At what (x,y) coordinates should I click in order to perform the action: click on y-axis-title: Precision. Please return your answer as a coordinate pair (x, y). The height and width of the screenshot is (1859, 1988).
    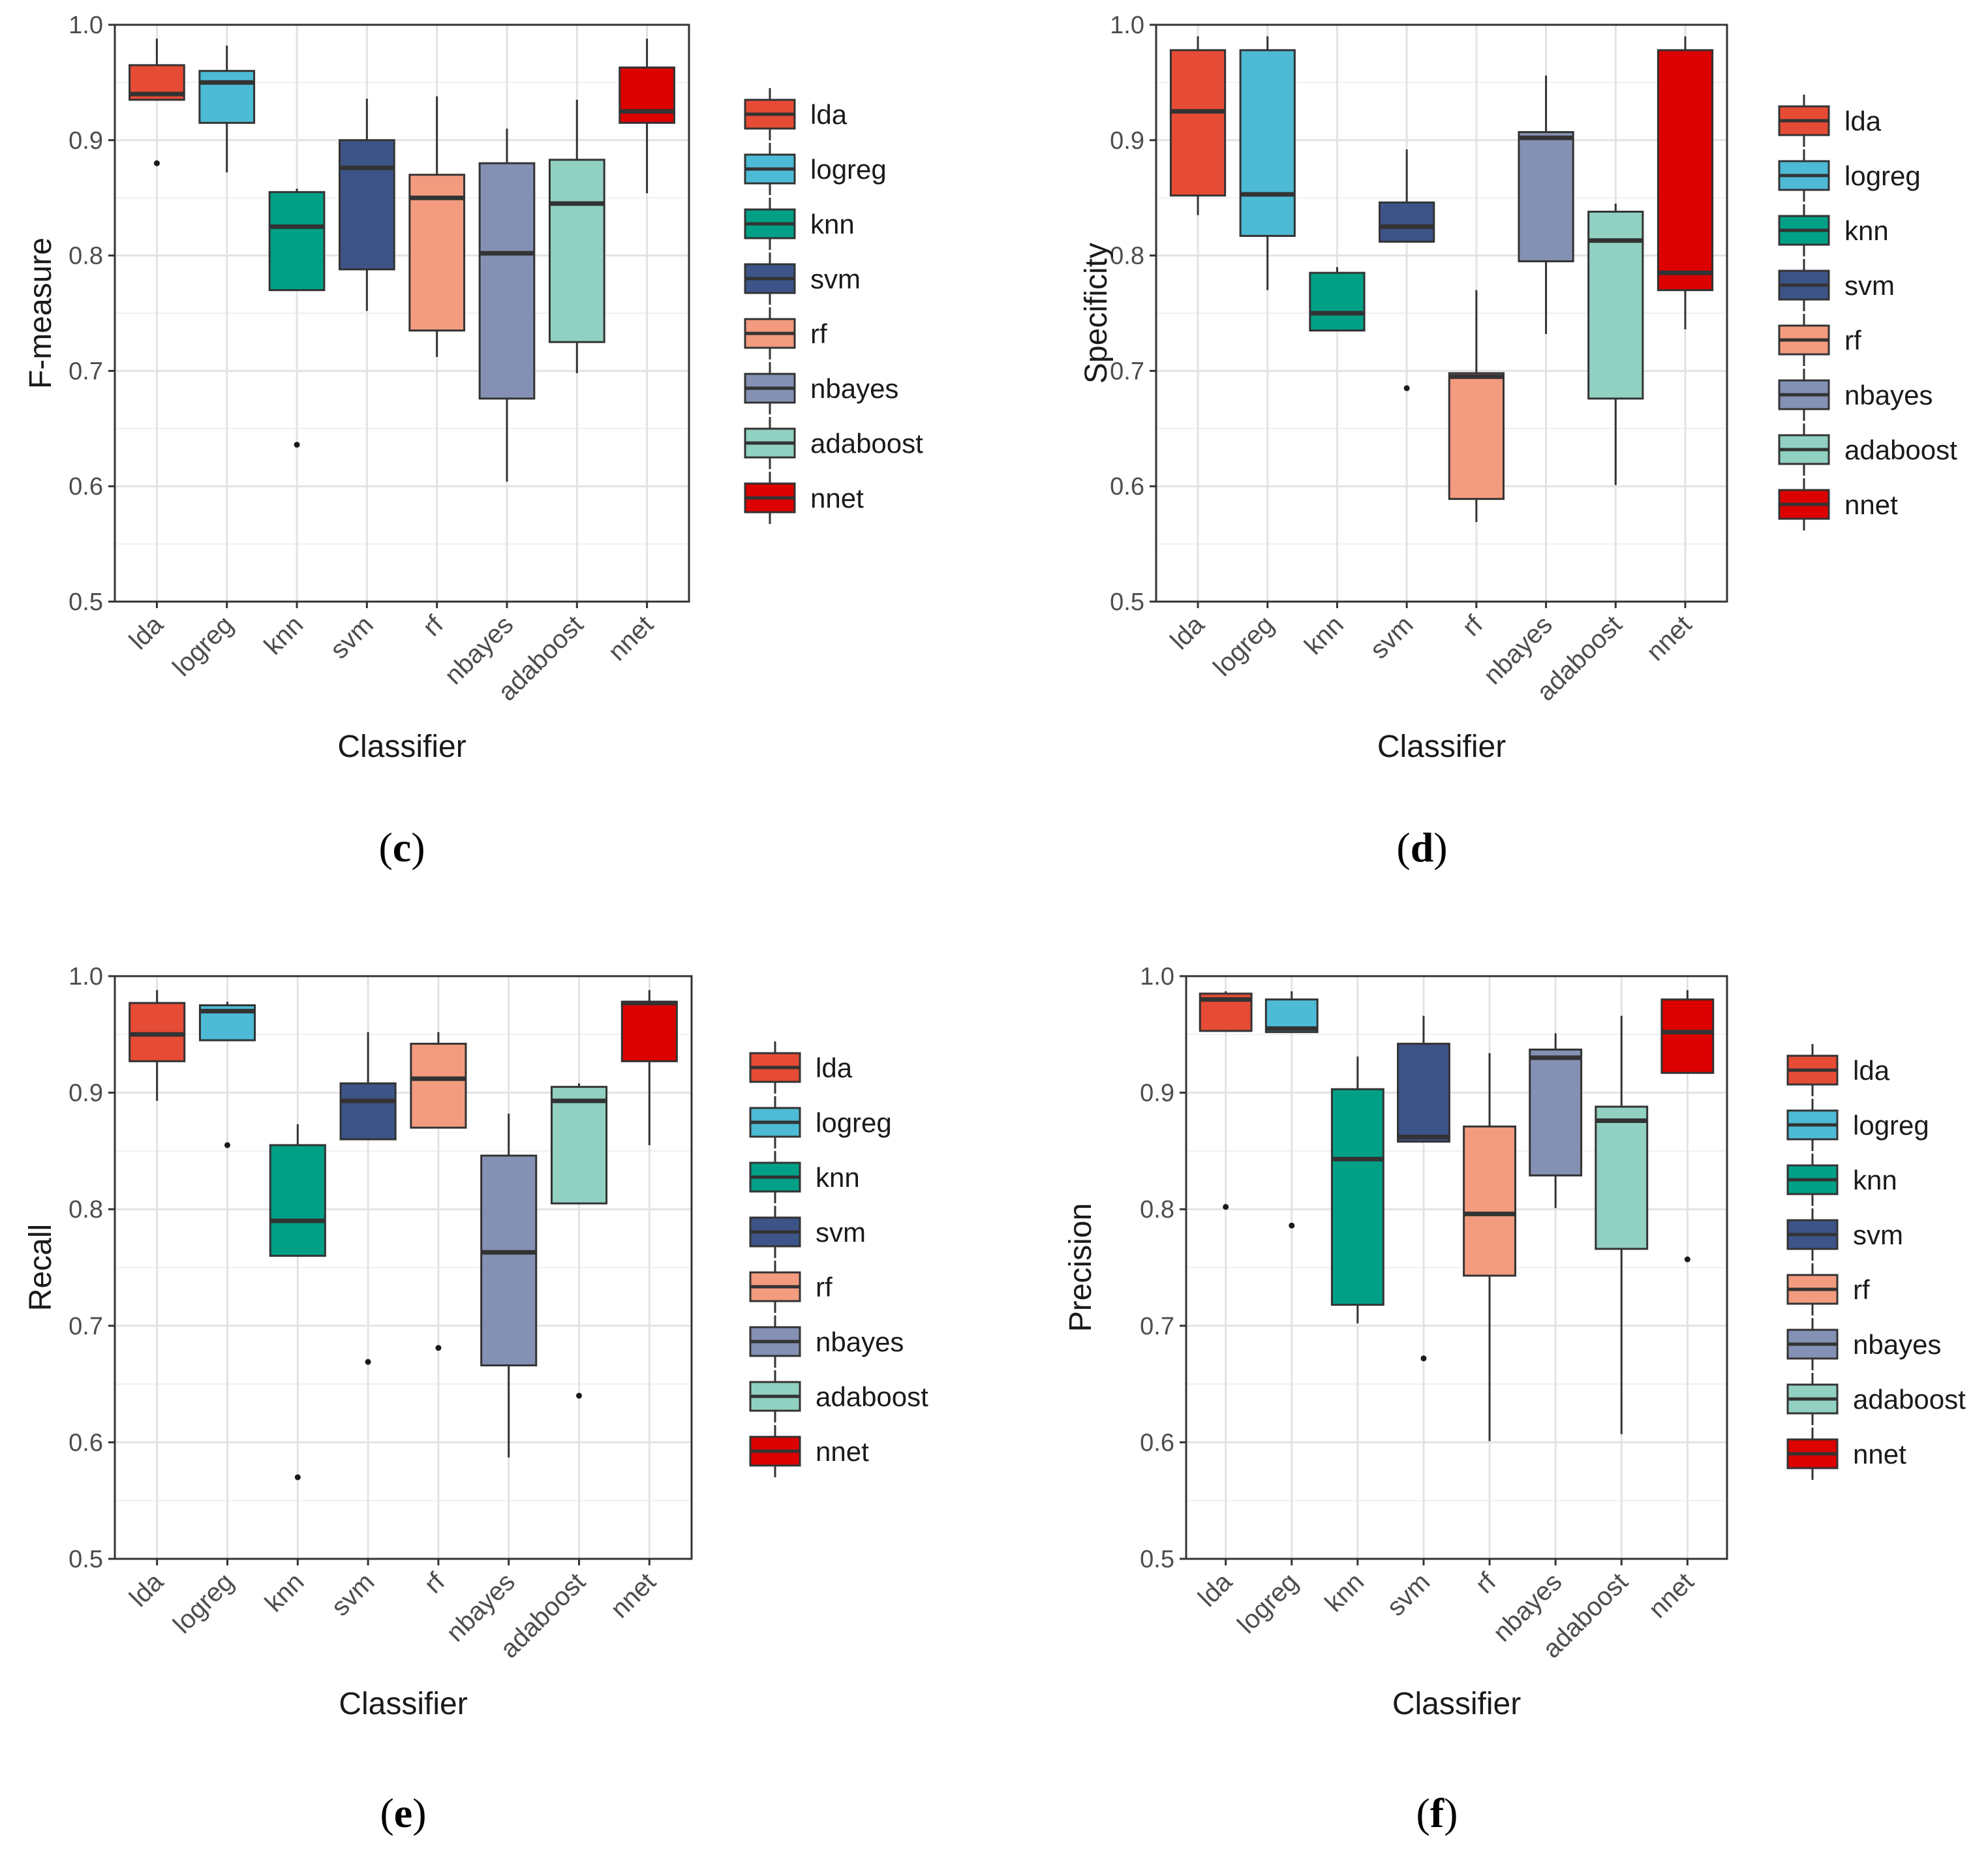
    Looking at the image, I should click on (1080, 1267).